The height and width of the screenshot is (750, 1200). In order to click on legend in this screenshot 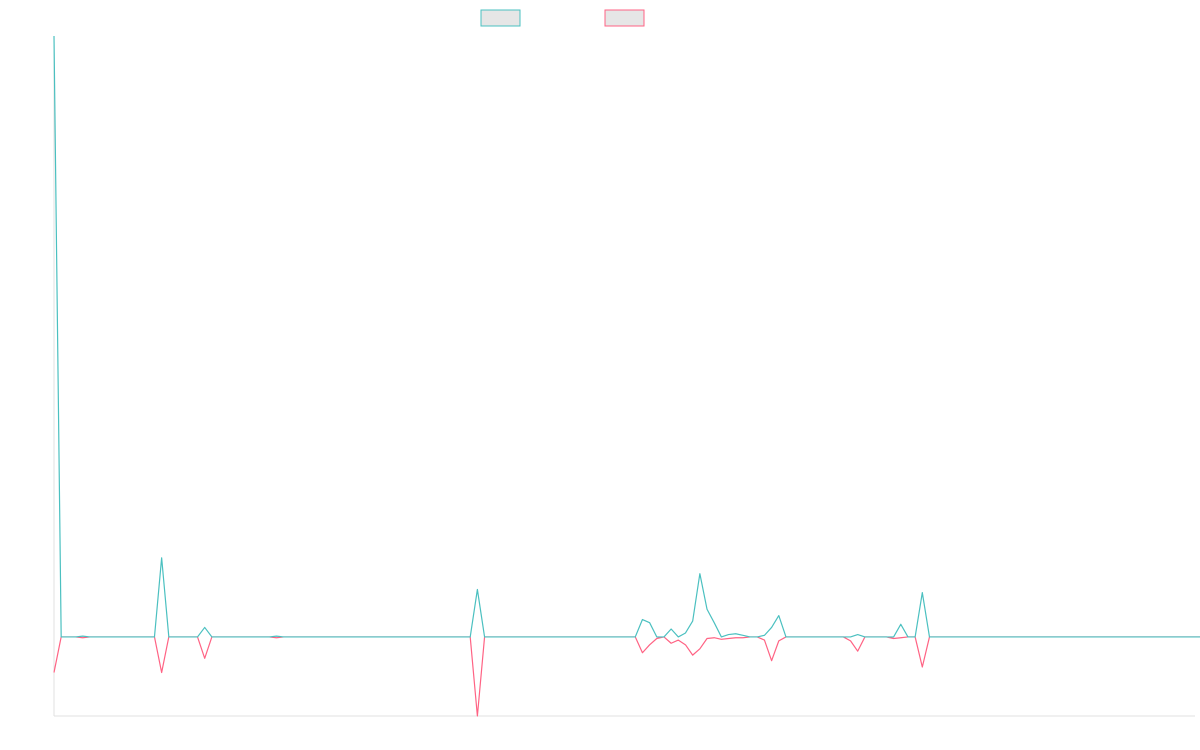, I will do `click(562, 18)`.